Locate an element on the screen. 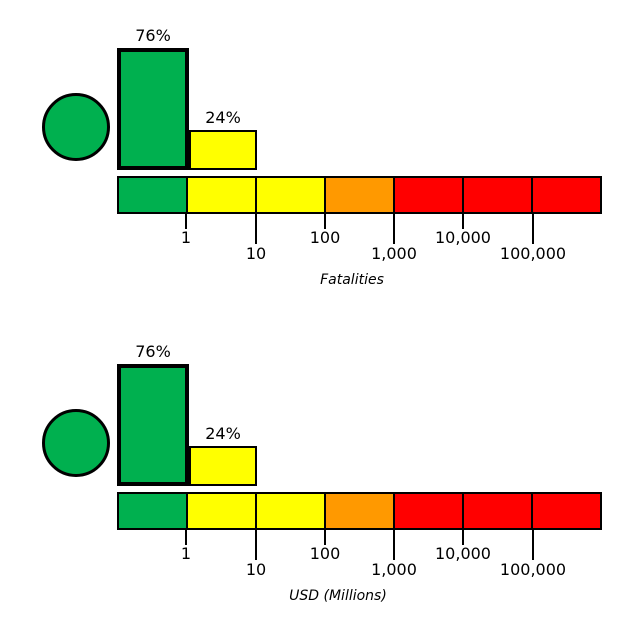 This screenshot has height=630, width=640. axis-label-fatalities: Fatalities is located at coordinates (352, 280).